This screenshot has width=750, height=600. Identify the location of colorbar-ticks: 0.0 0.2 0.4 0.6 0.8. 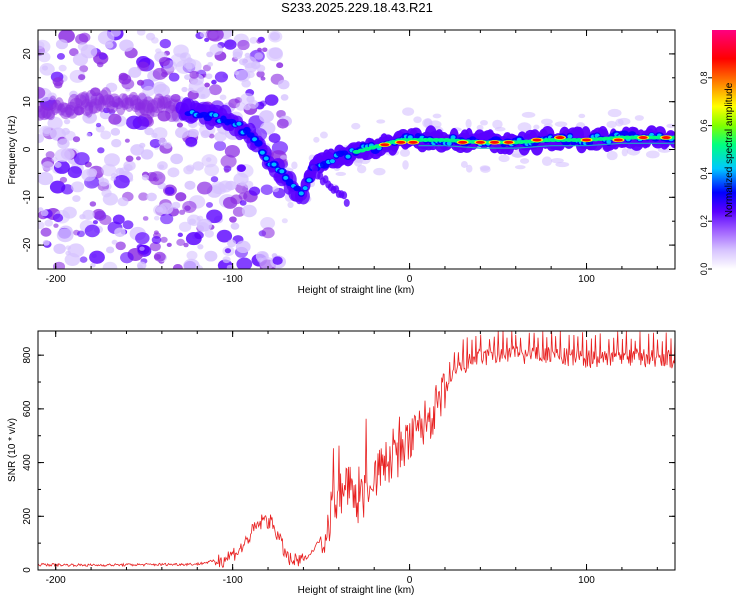
(705, 173).